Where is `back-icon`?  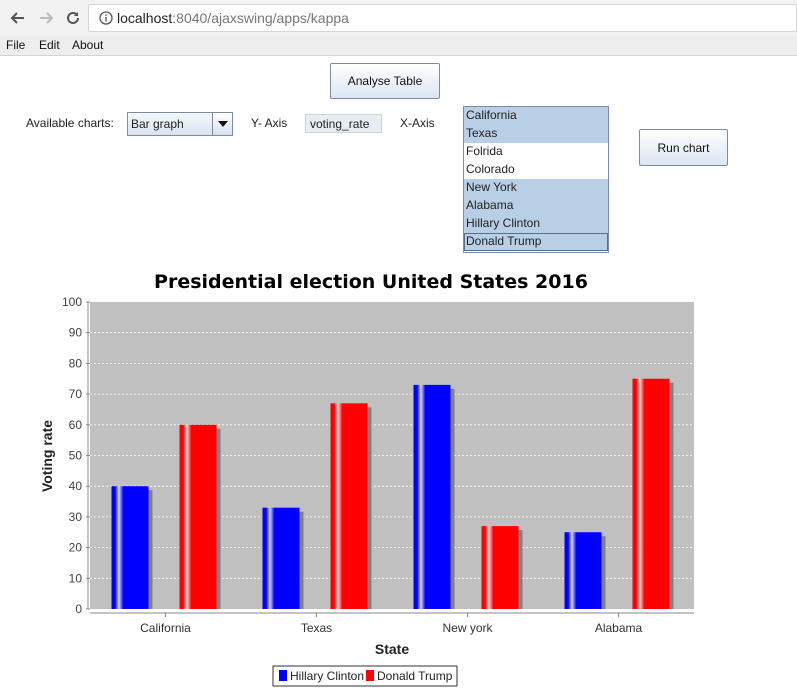 back-icon is located at coordinates (18, 18).